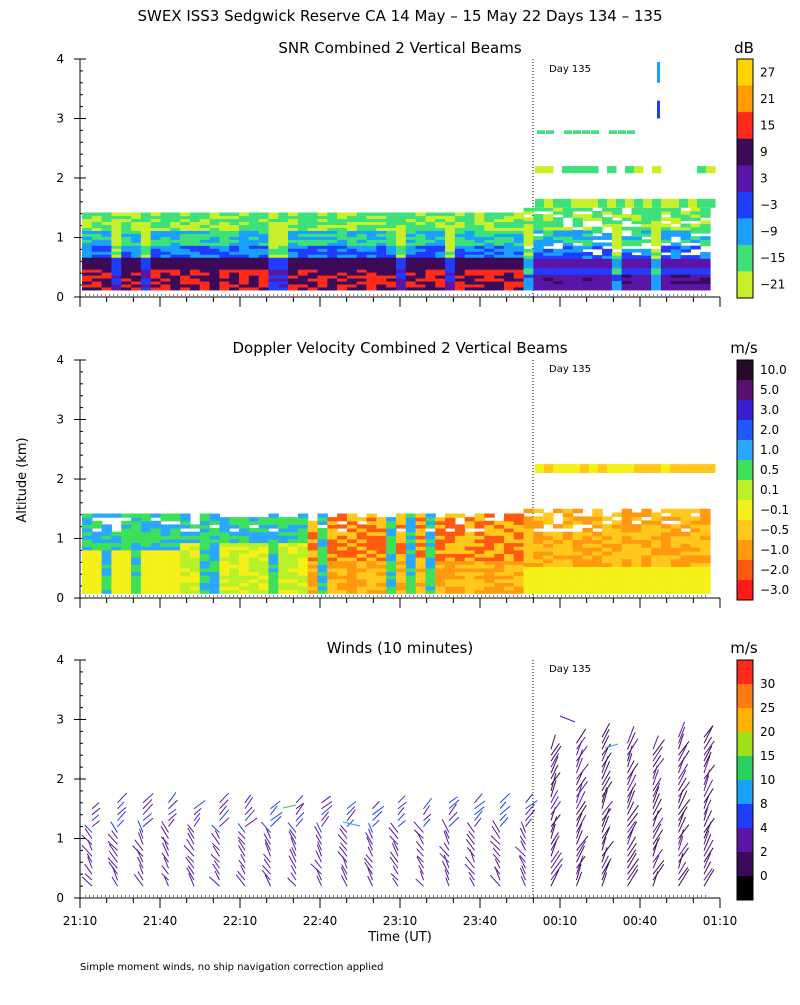 This screenshot has width=800, height=1005. Describe the element at coordinates (767, 684) in the screenshot. I see `colorbar-label: 30` at that location.